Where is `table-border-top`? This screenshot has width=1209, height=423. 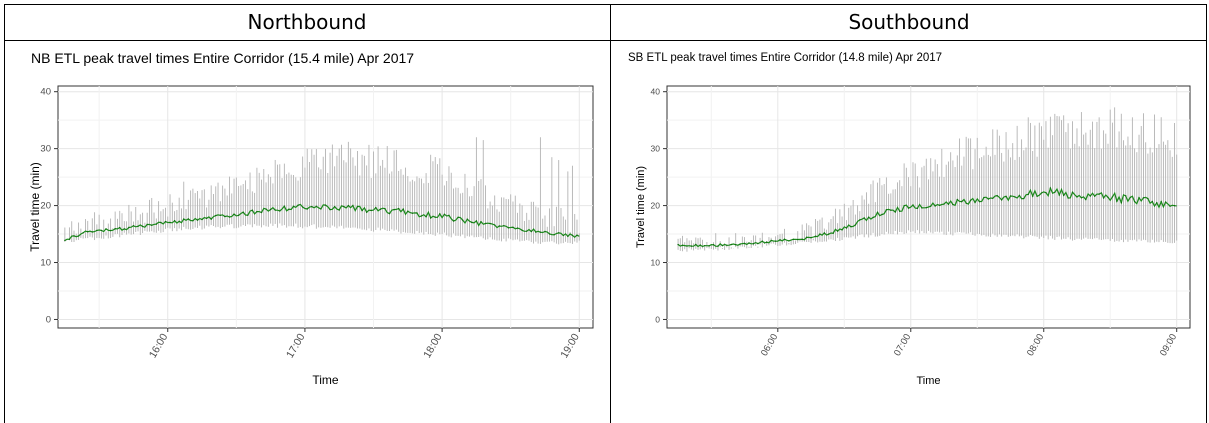
table-border-top is located at coordinates (605, 4).